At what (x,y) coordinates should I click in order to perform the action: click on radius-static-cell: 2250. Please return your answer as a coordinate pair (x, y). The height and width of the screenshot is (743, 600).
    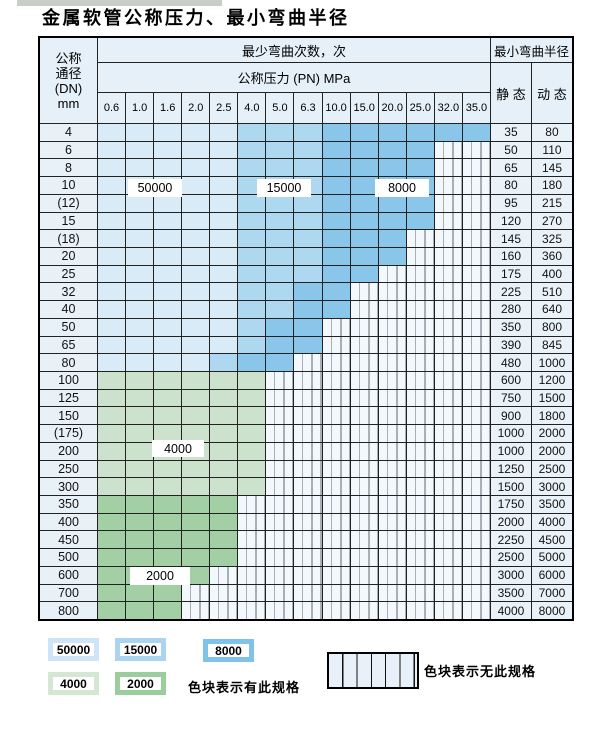
    Looking at the image, I should click on (510, 539).